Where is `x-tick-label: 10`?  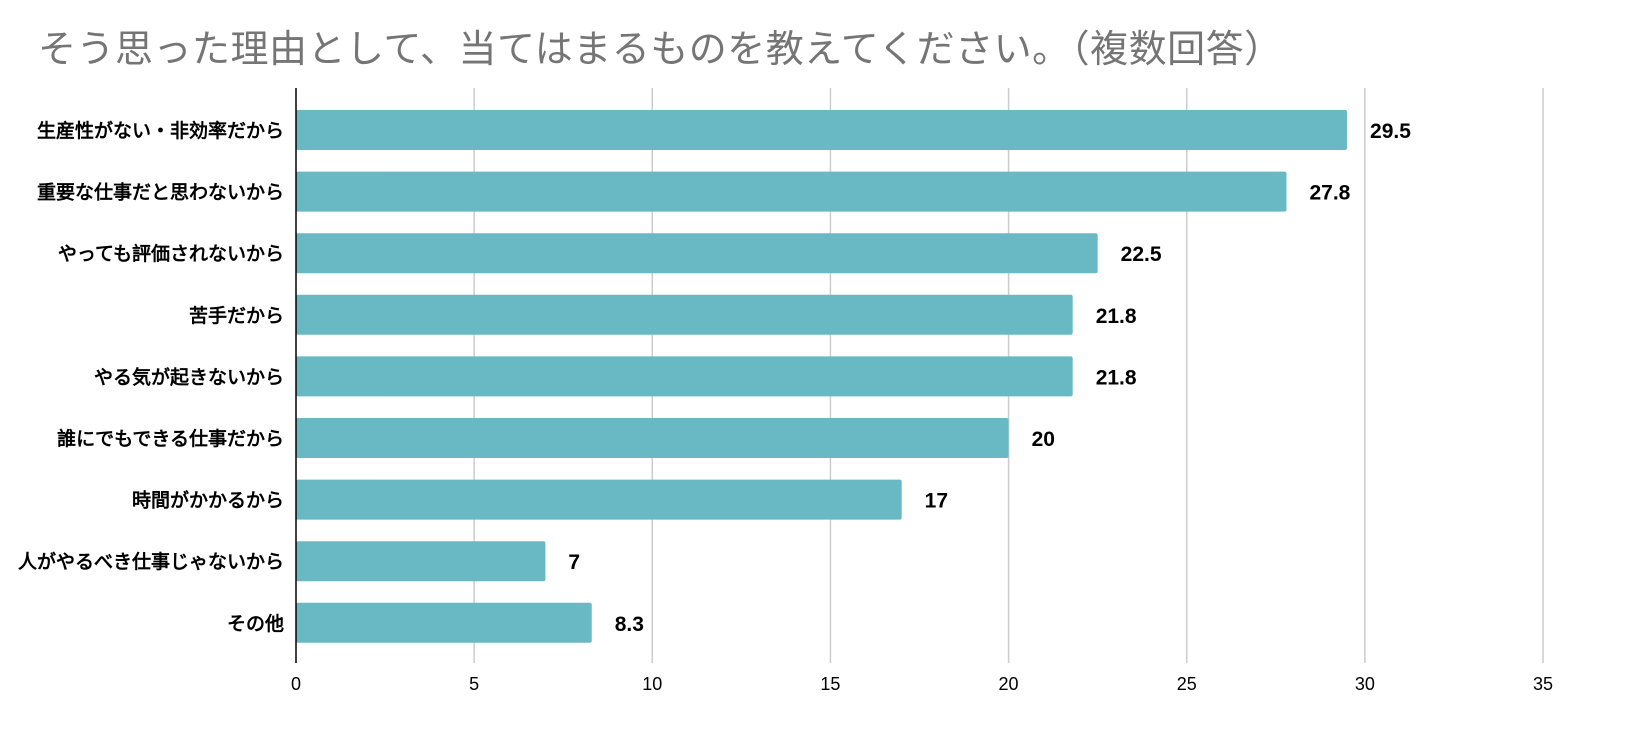 x-tick-label: 10 is located at coordinates (652, 684).